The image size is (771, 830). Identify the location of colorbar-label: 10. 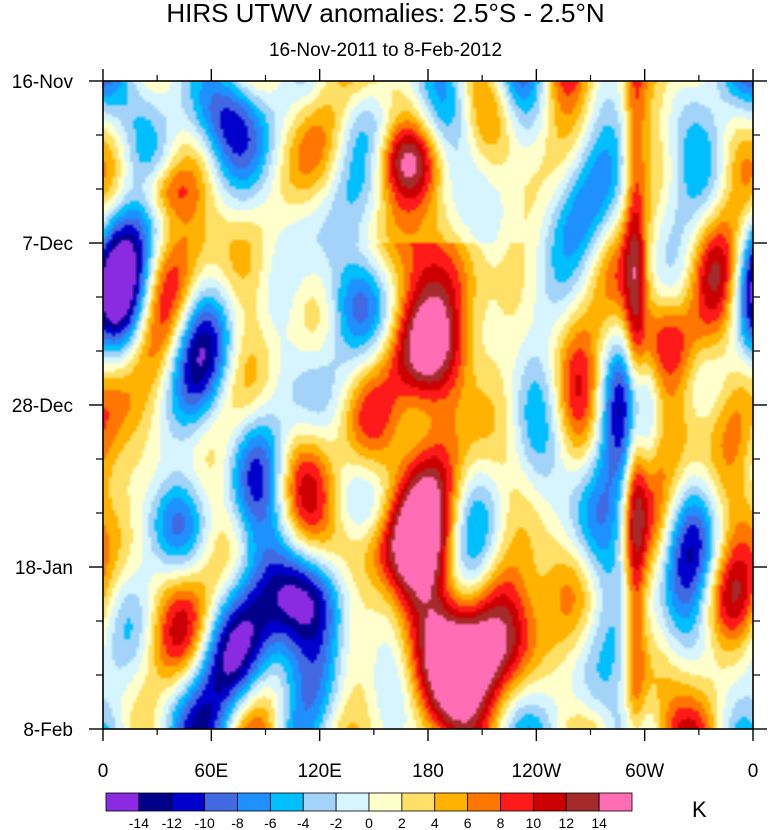
(534, 822).